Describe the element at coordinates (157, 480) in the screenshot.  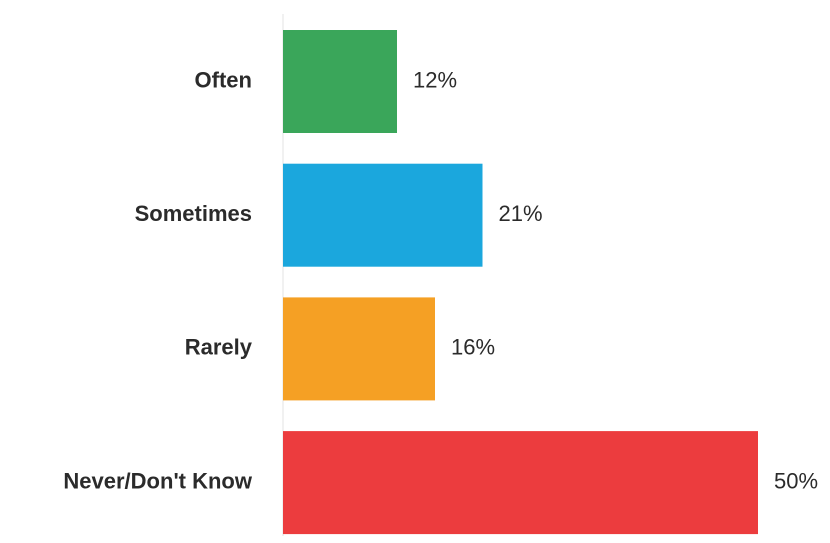
I see `category-label-never-don-t-know: Never/Don't Know` at that location.